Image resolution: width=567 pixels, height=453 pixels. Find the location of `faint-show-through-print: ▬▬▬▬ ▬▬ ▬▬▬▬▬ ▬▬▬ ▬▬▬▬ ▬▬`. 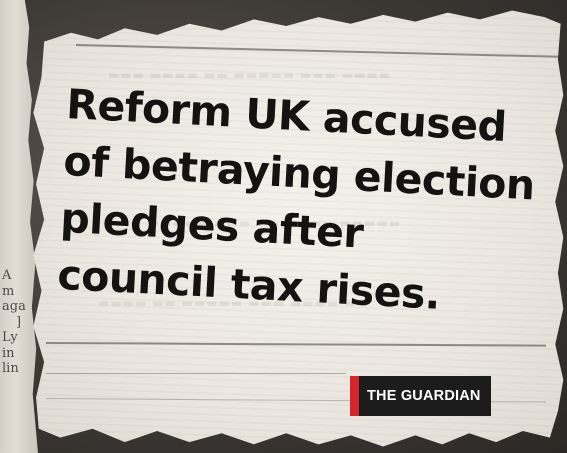

faint-show-through-print: ▬▬▬▬ ▬▬ ▬▬▬▬▬ ▬▬▬ ▬▬▬▬ ▬▬ is located at coordinates (233, 303).